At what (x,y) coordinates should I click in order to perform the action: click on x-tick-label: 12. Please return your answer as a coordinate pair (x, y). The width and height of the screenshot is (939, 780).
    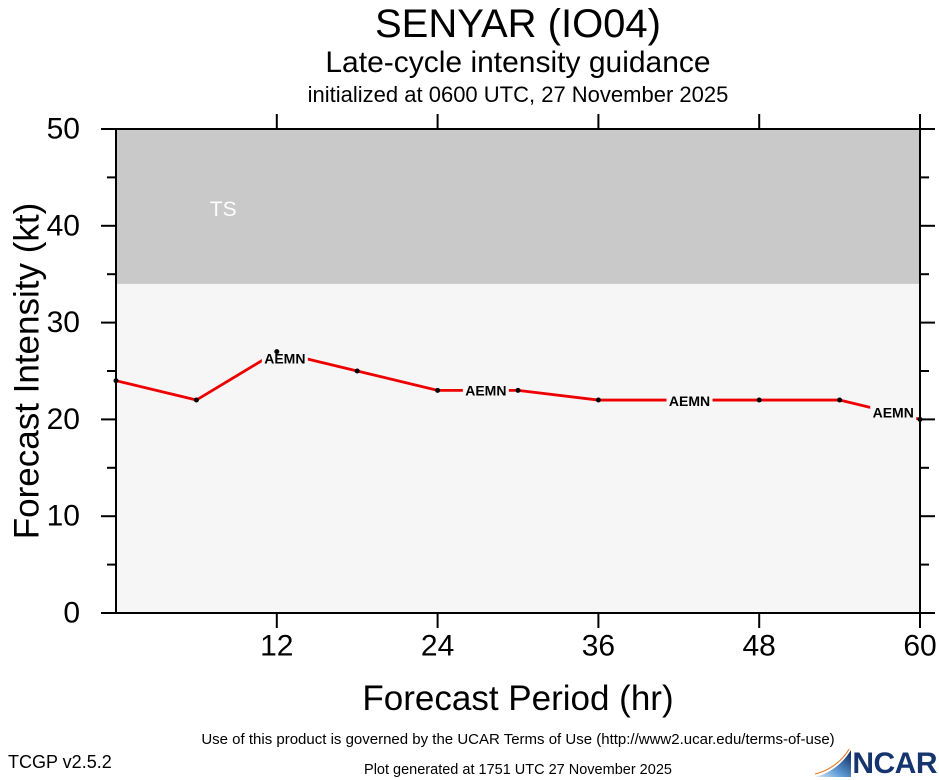
    Looking at the image, I should click on (276, 646).